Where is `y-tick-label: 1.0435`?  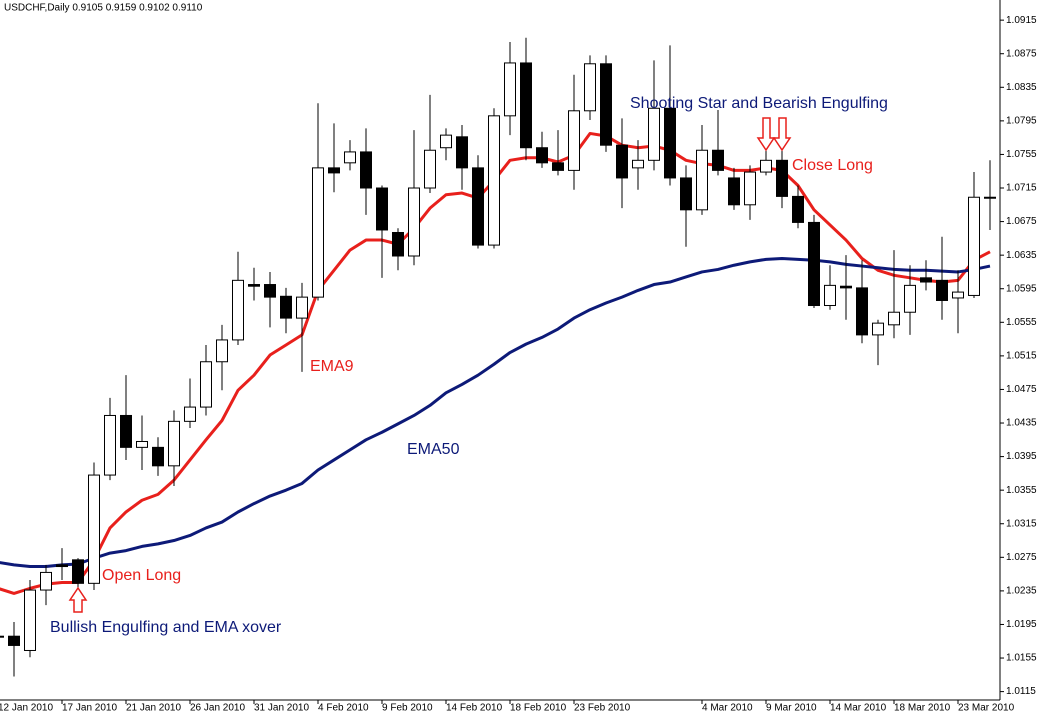
y-tick-label: 1.0435 is located at coordinates (1021, 423).